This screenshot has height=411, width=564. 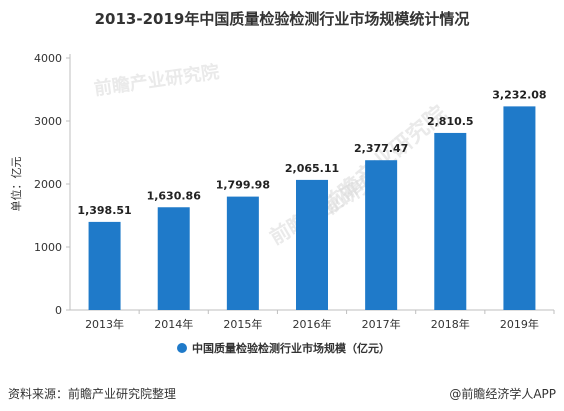 What do you see at coordinates (242, 253) in the screenshot?
I see `bar-2015年` at bounding box center [242, 253].